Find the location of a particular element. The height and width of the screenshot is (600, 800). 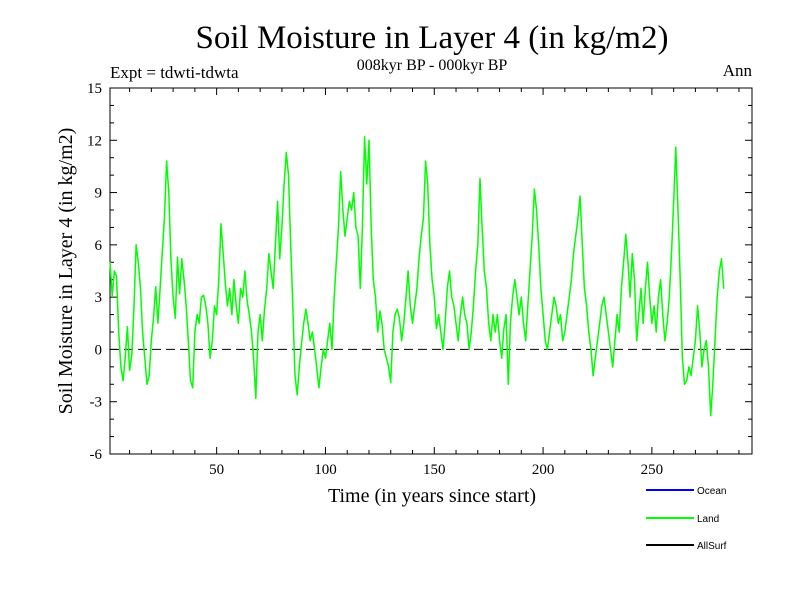

y-tick-label: 15 is located at coordinates (94, 89).